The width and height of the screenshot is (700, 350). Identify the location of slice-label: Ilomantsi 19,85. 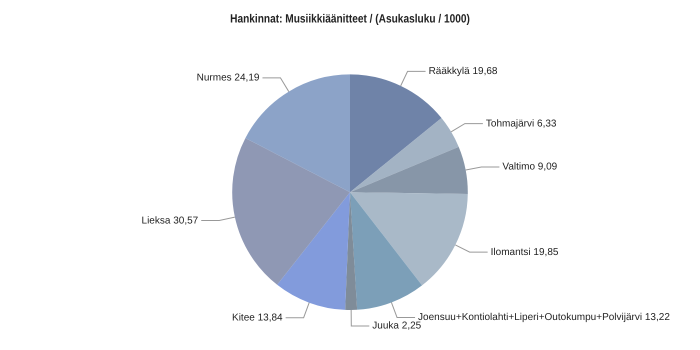
(524, 252).